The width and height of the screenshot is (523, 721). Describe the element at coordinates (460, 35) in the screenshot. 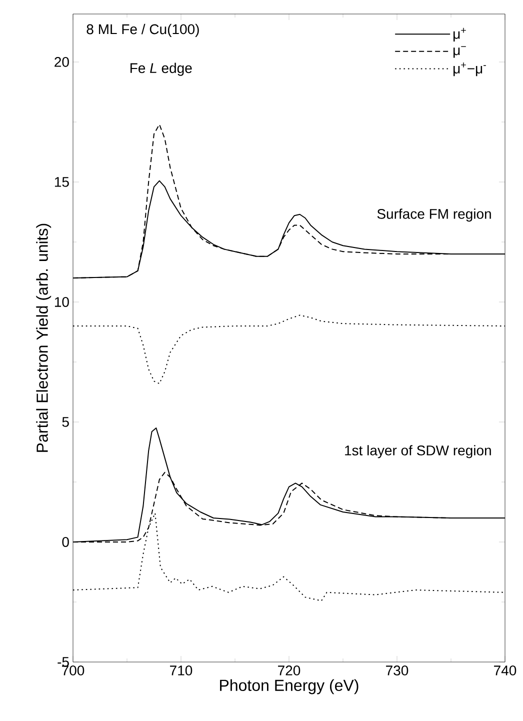

I see `legend-label: μ$^{+}$` at that location.